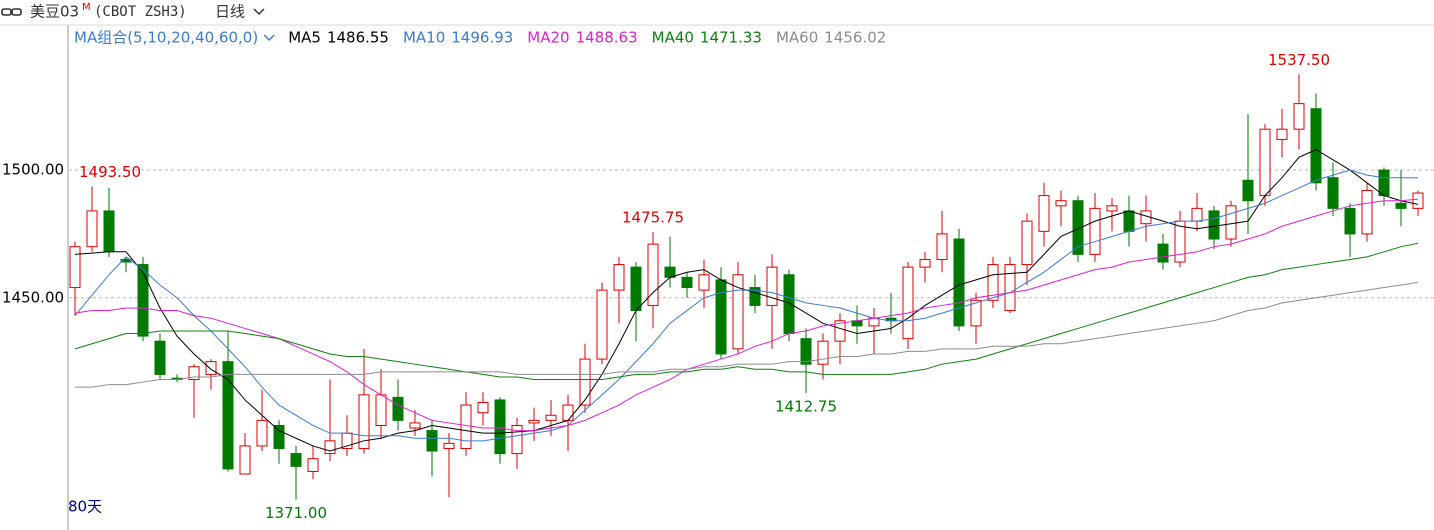 The height and width of the screenshot is (530, 1434). What do you see at coordinates (673, 38) in the screenshot?
I see `legend-name: MA40` at bounding box center [673, 38].